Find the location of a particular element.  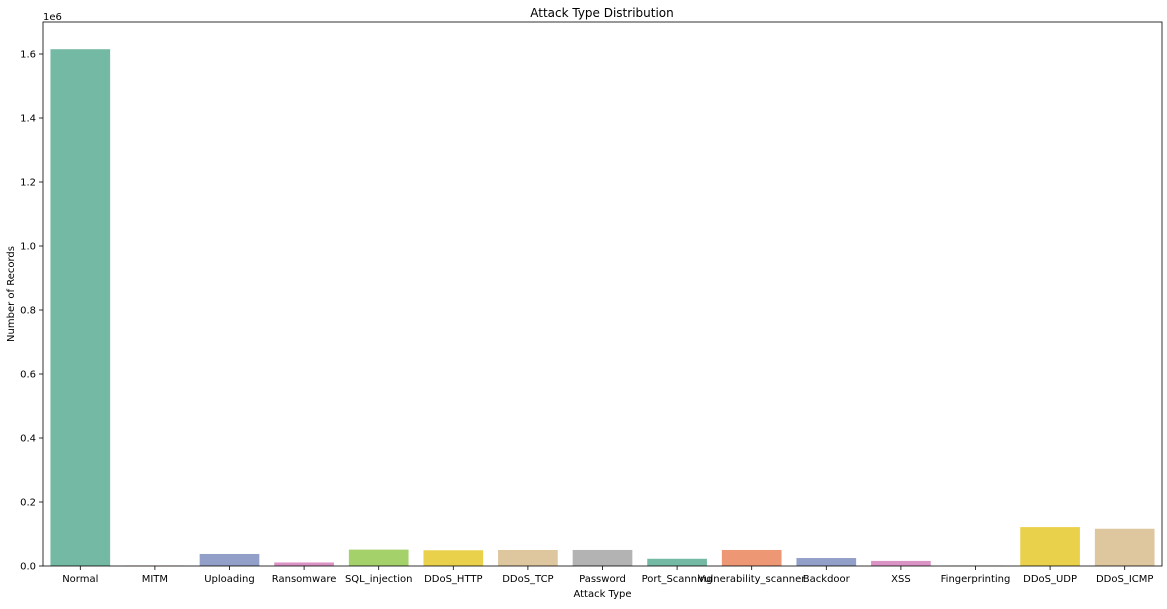

bar-ddos-http is located at coordinates (453, 558).